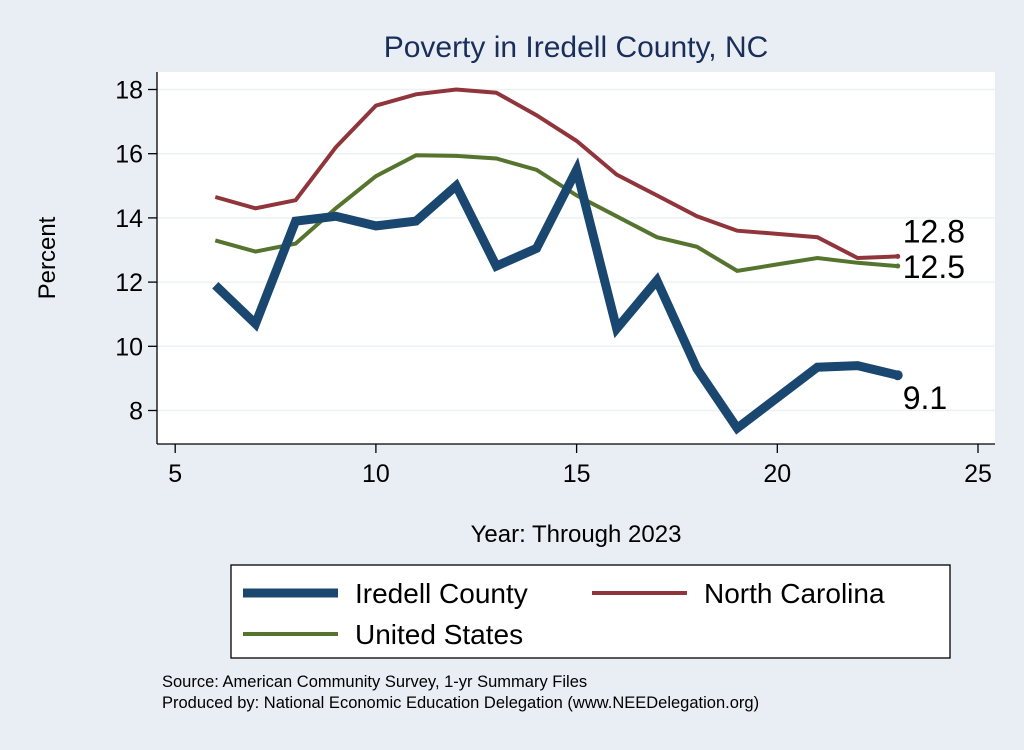  I want to click on x-tick-label: 25, so click(978, 474).